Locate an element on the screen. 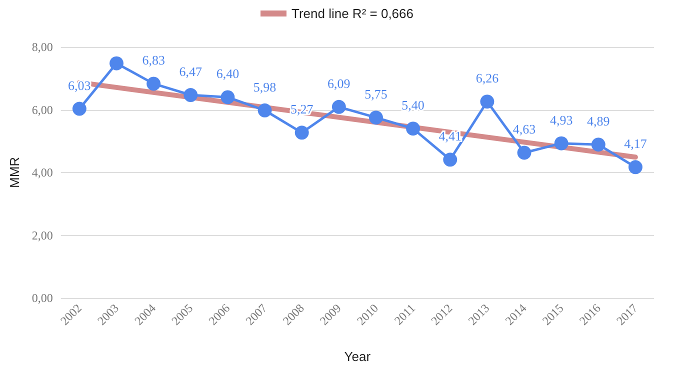 The height and width of the screenshot is (374, 674). data-label: 6,09 is located at coordinates (339, 83).